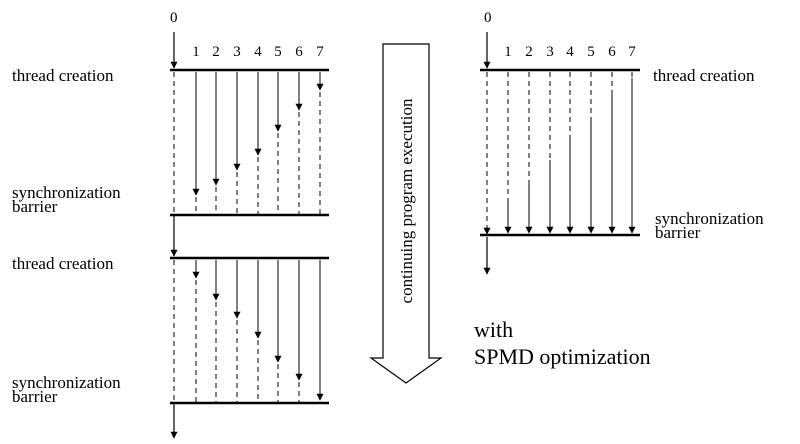  I want to click on left-thread-label-5: 5, so click(278, 52).